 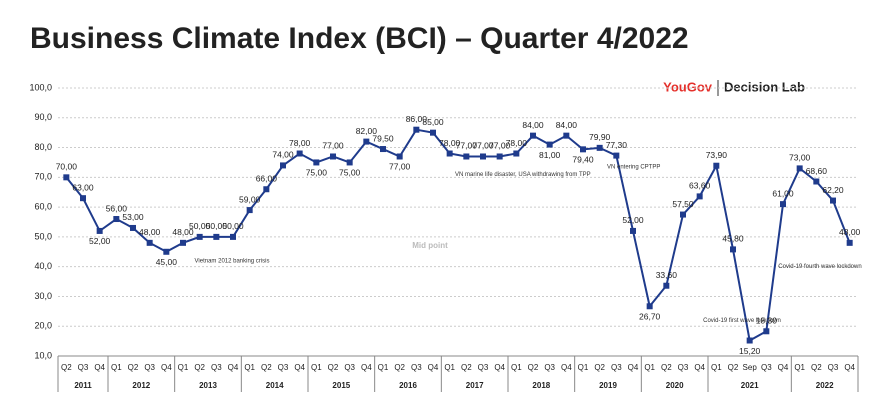 What do you see at coordinates (43, 355) in the screenshot?
I see `y-tick-label: 10,0` at bounding box center [43, 355].